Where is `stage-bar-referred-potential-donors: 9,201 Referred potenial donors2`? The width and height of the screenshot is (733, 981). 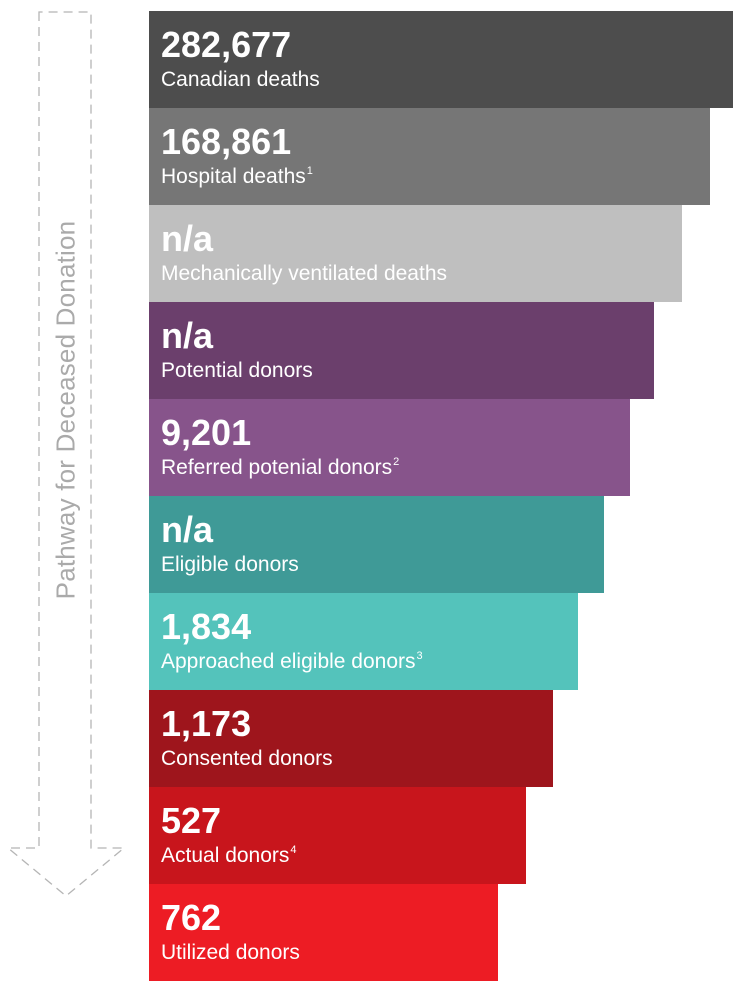 stage-bar-referred-potential-donors: 9,201 Referred potenial donors2 is located at coordinates (389, 447).